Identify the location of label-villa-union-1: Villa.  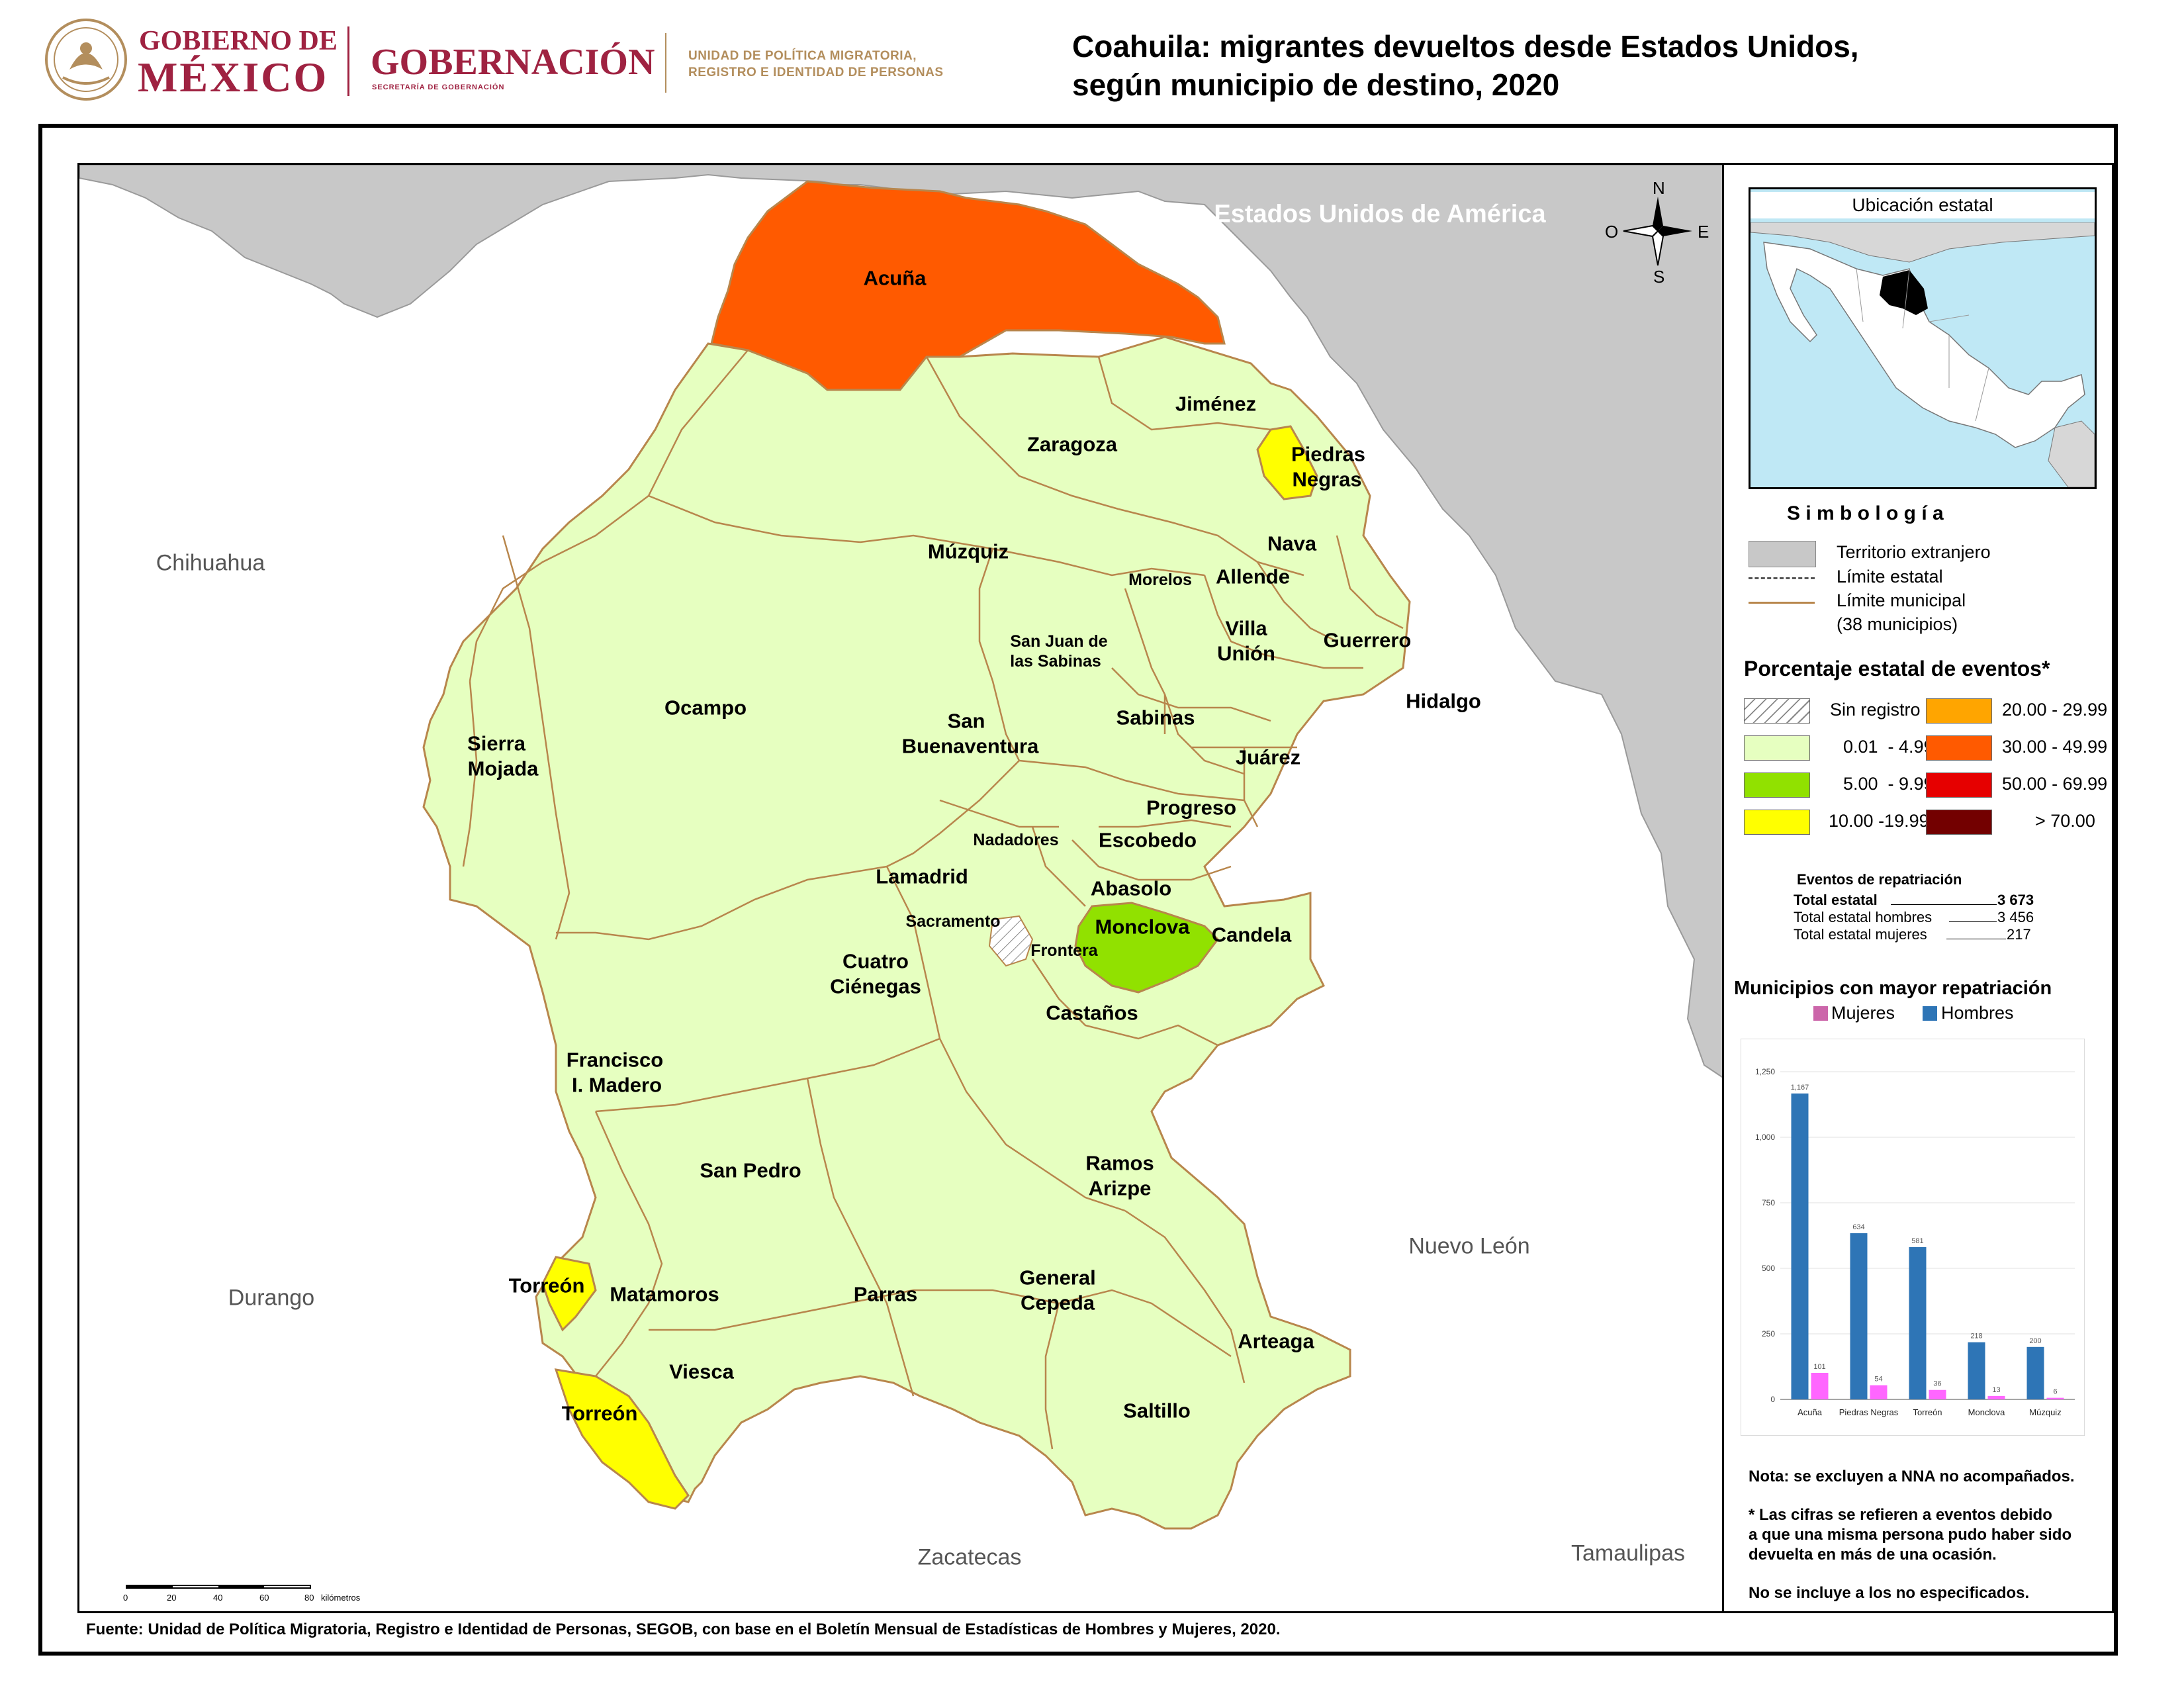
(1246, 628).